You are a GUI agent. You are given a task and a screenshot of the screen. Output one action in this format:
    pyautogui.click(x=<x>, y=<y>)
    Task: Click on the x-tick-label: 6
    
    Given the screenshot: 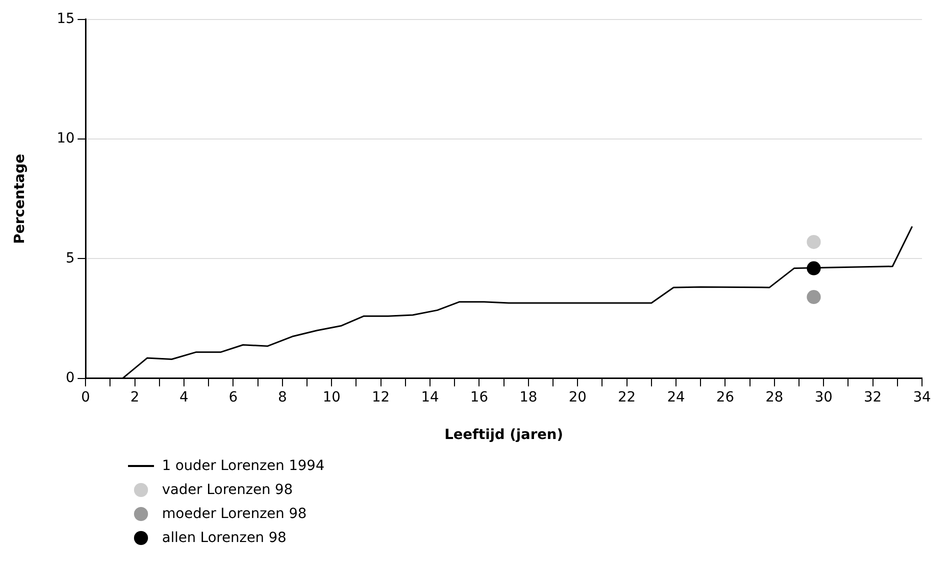 What is the action you would take?
    pyautogui.click(x=233, y=397)
    